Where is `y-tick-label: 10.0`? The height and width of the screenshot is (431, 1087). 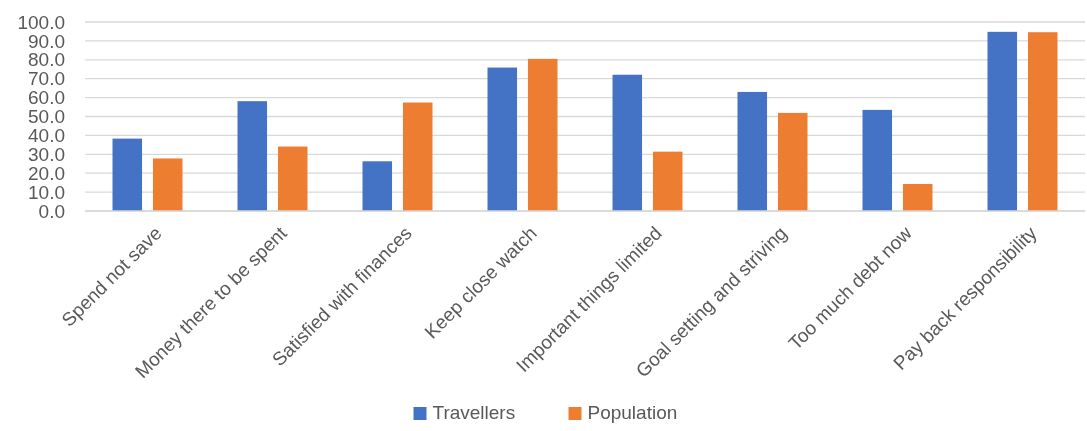 y-tick-label: 10.0 is located at coordinates (46, 192).